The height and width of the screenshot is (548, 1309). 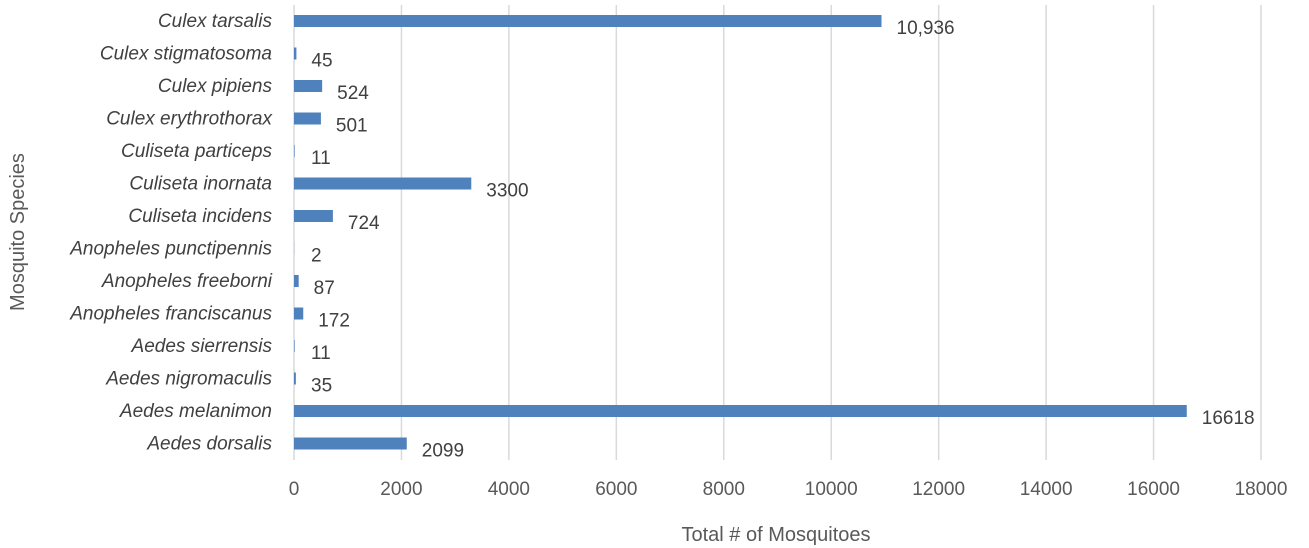 I want to click on x-tick-label: 8000, so click(x=724, y=489).